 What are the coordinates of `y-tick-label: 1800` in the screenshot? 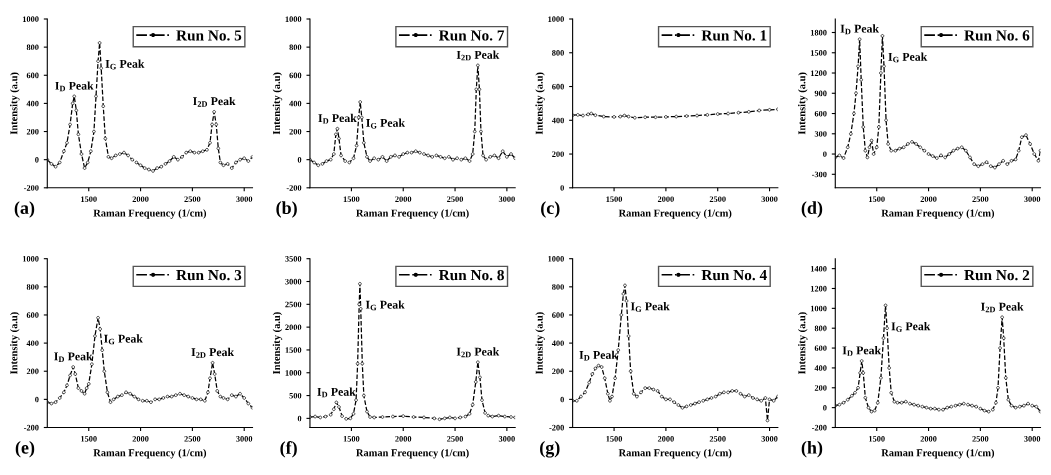 It's located at (818, 32).